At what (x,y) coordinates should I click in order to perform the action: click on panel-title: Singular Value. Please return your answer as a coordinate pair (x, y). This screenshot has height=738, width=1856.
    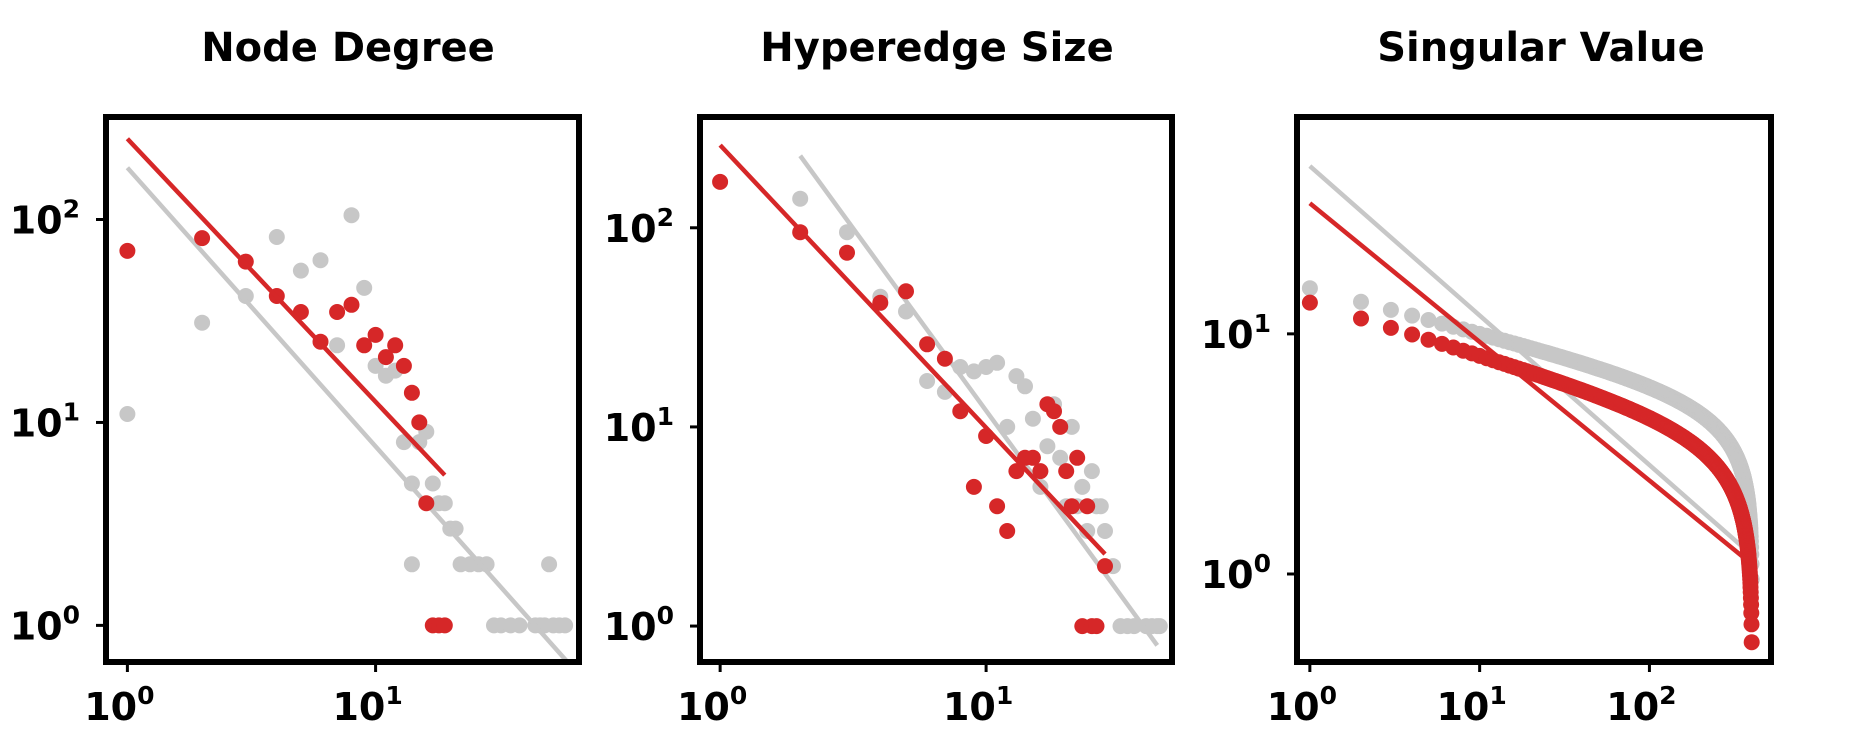
    Looking at the image, I should click on (1541, 48).